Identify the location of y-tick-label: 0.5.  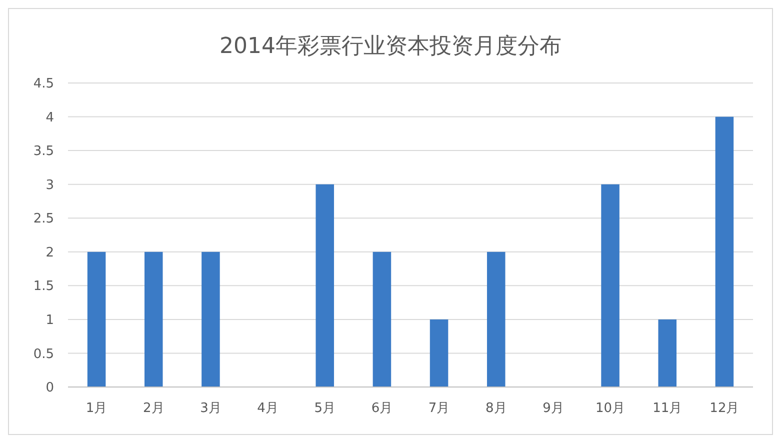
(43, 354).